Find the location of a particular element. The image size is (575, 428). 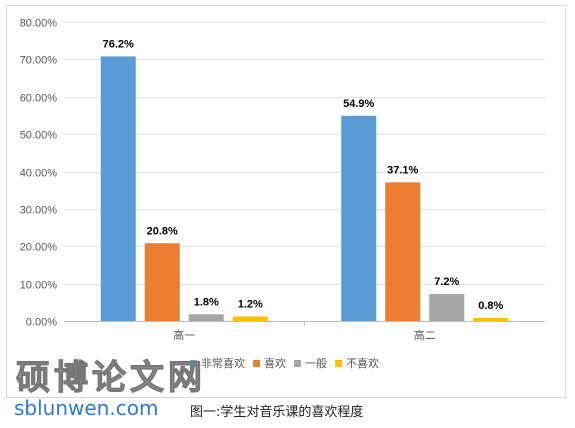

watermark-chinese: 硕博论文网 is located at coordinates (111, 378).